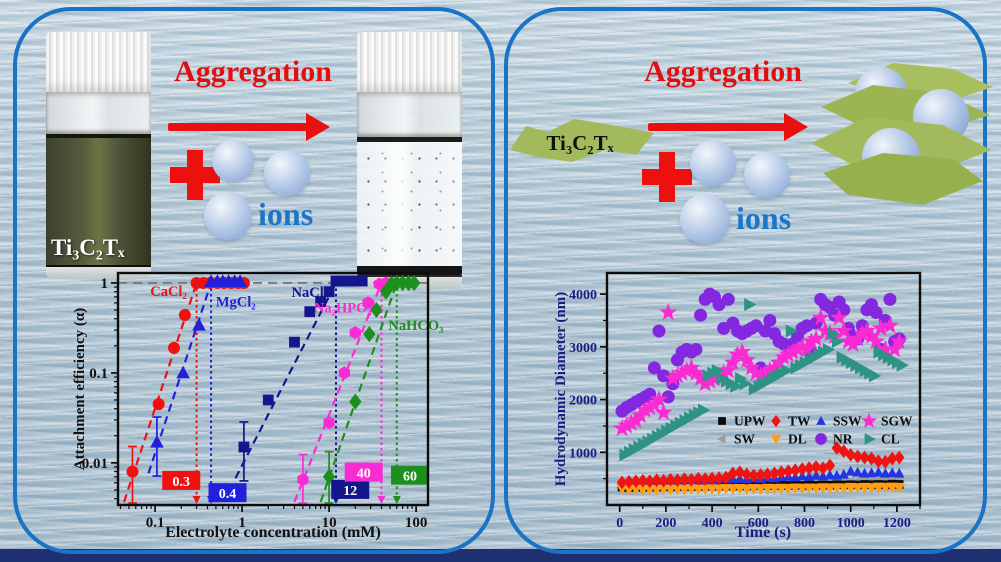 Image resolution: width=1001 pixels, height=562 pixels. I want to click on x-tick-label: 100, so click(416, 523).